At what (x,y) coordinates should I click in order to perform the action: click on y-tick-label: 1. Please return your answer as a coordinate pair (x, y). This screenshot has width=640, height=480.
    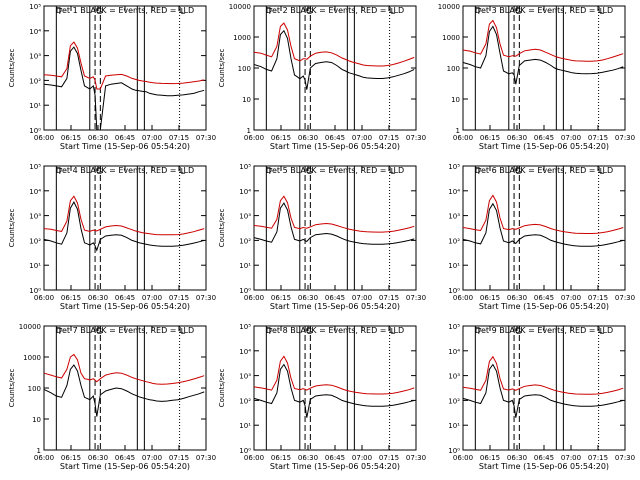
    Looking at the image, I should click on (249, 131).